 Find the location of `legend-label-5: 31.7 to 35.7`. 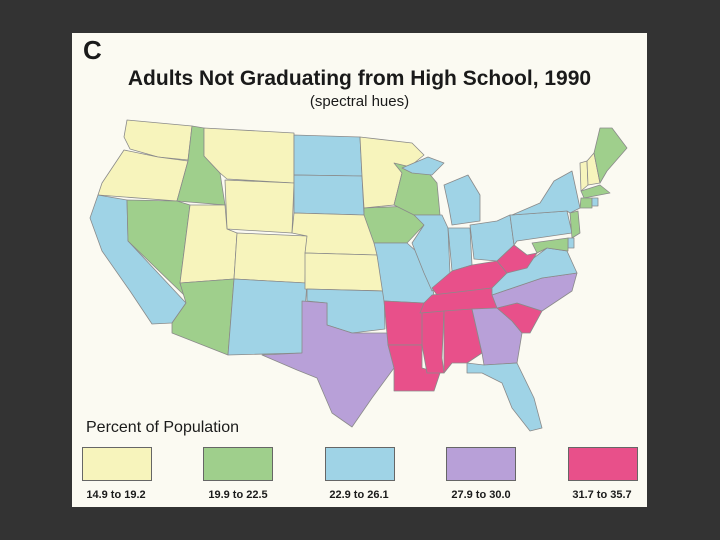

legend-label-5: 31.7 to 35.7 is located at coordinates (602, 495).